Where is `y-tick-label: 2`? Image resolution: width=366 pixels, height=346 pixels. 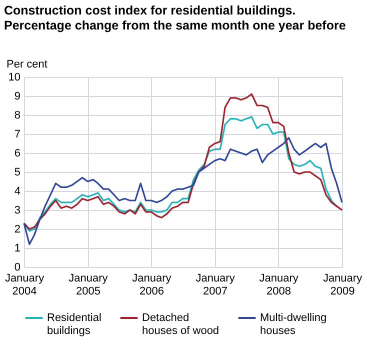 y-tick-label: 2 is located at coordinates (17, 230).